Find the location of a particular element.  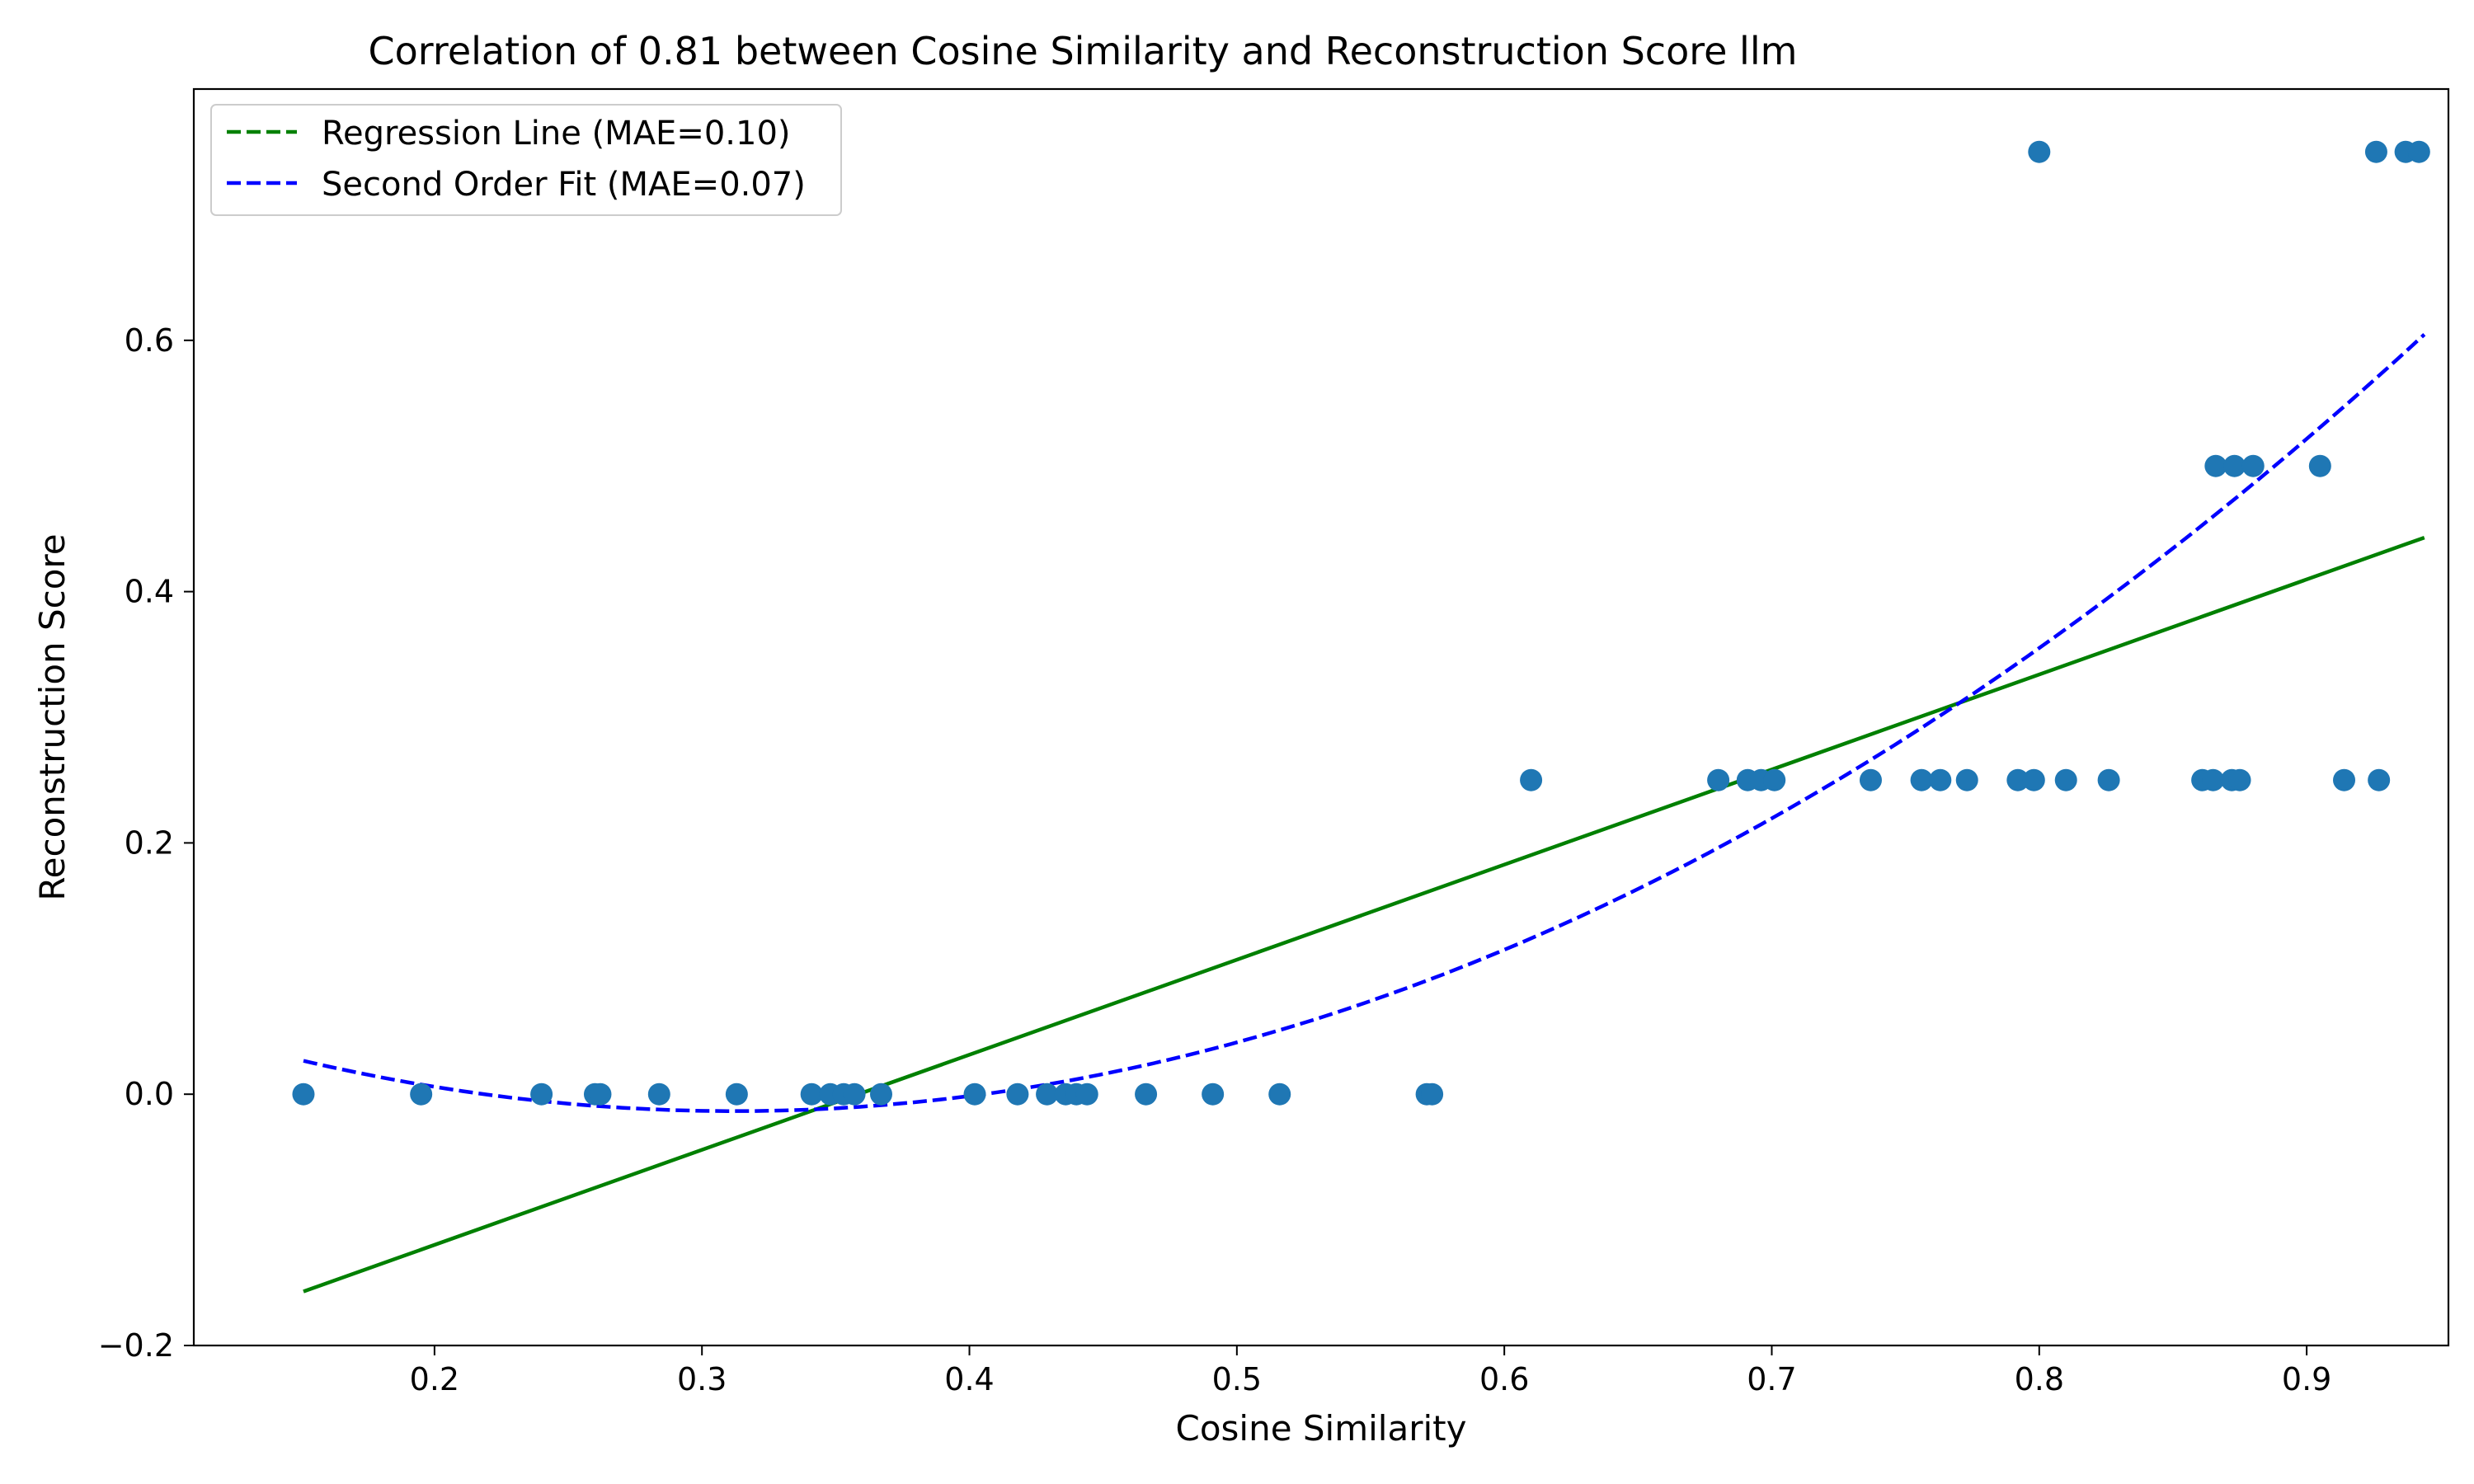

y-tick-label: 0.6 is located at coordinates (149, 340).